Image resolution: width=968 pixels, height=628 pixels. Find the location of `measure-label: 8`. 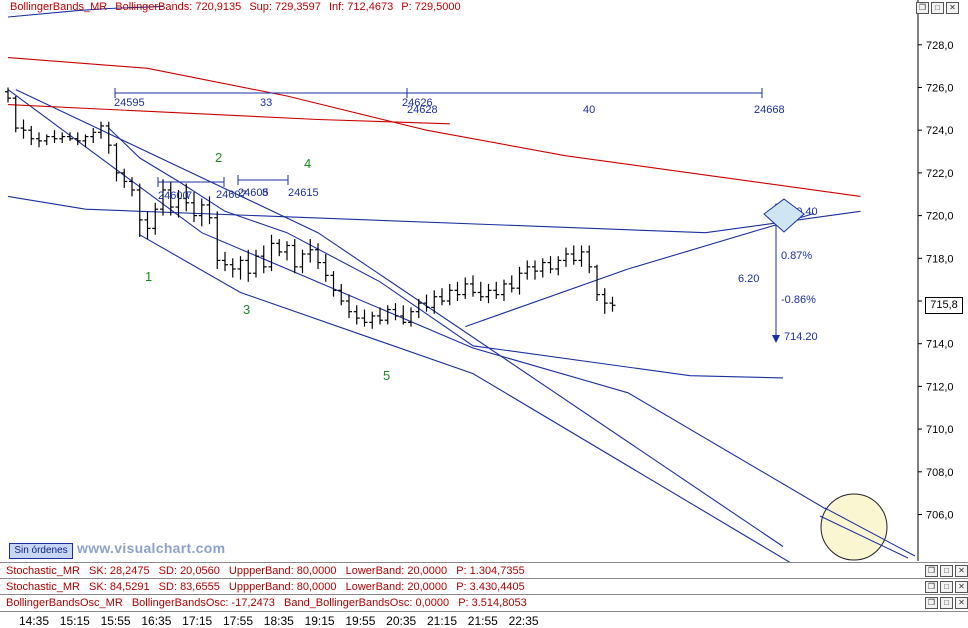

measure-label: 8 is located at coordinates (265, 193).